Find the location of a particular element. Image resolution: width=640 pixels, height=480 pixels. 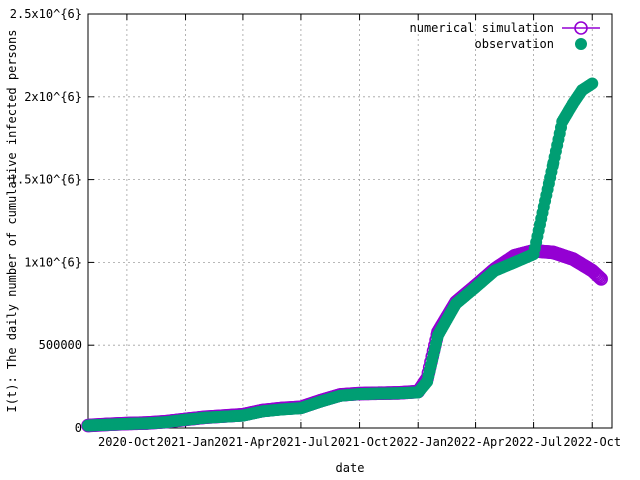

legend-label: observation is located at coordinates (514, 44).